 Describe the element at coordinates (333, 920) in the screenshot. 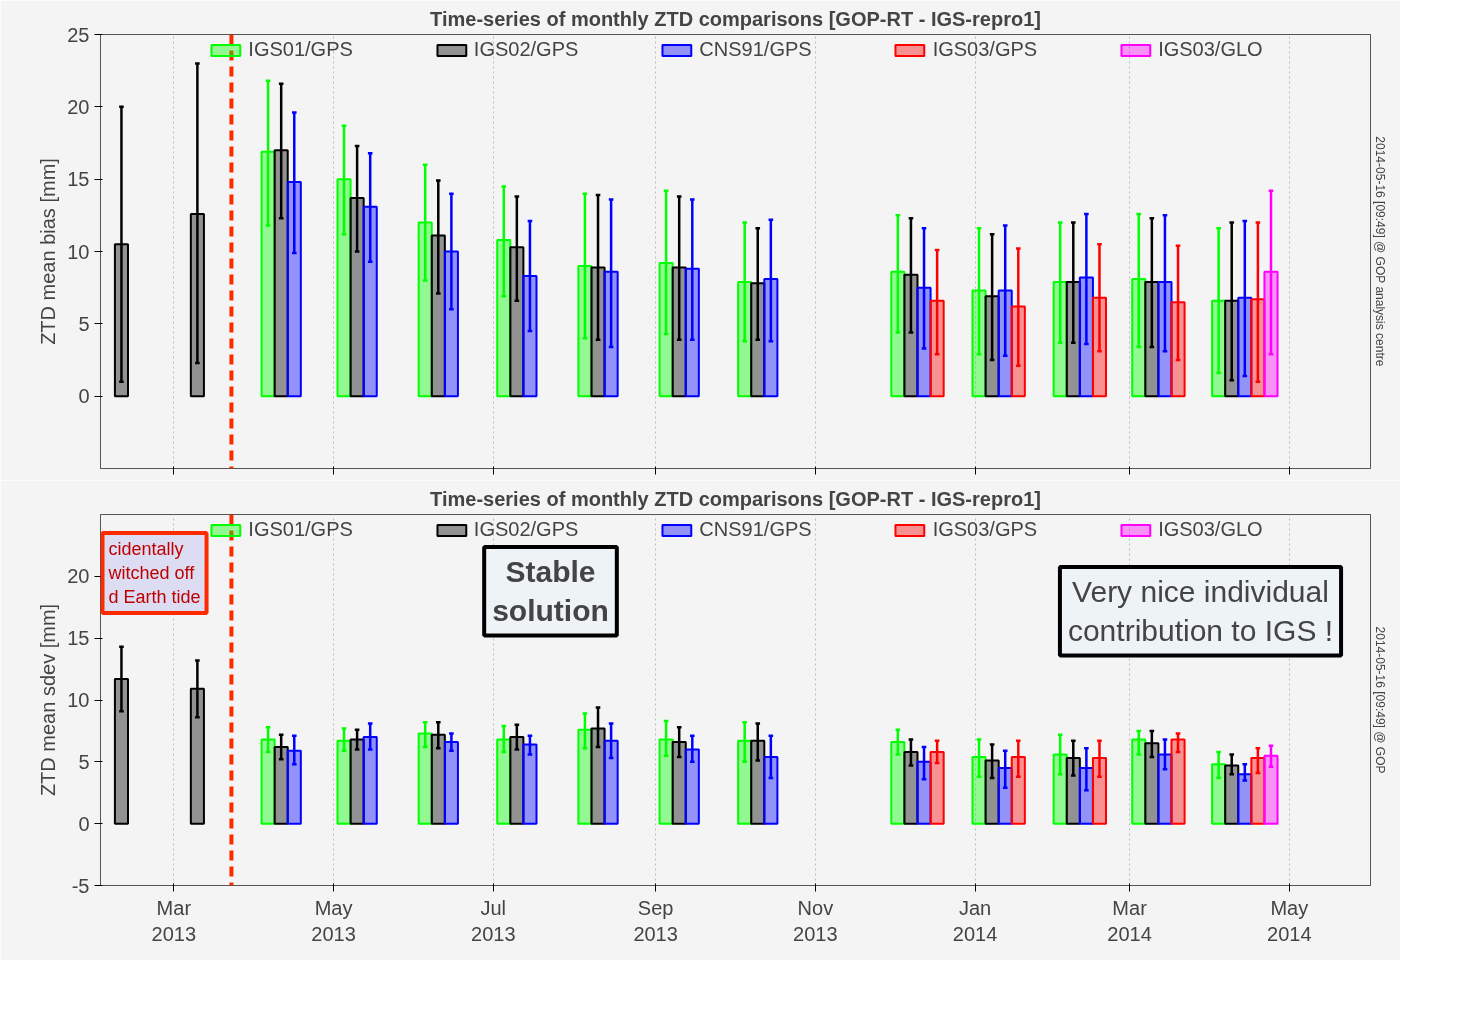

I see `x-tick-label: May 2013` at that location.